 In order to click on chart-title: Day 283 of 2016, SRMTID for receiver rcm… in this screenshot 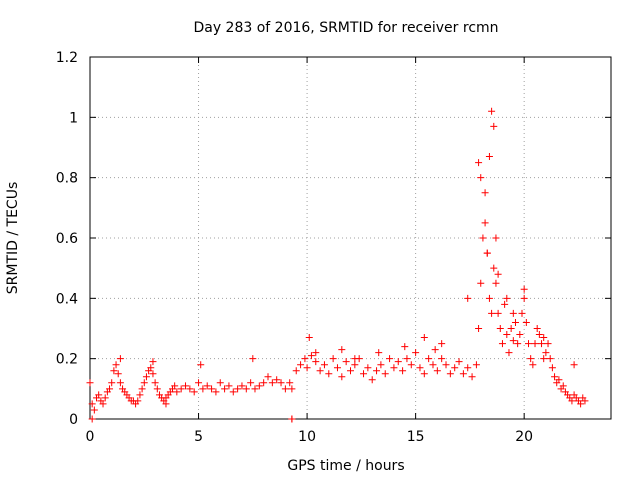, I will do `click(345, 28)`.